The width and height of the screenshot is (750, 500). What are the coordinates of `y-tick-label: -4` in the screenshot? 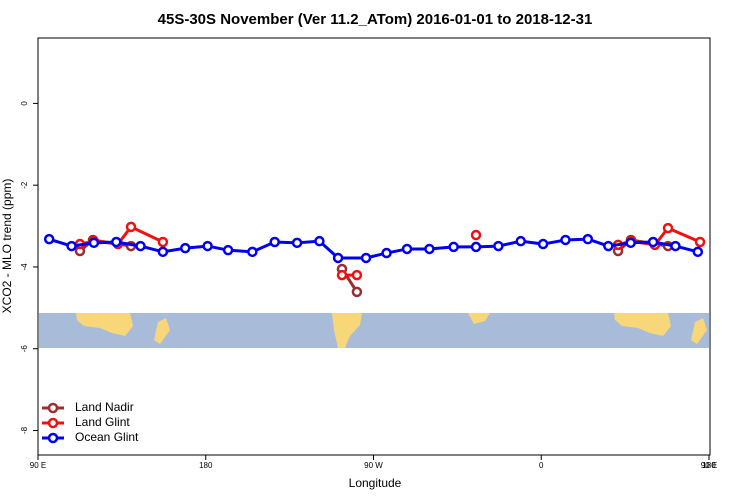 It's located at (24, 267).